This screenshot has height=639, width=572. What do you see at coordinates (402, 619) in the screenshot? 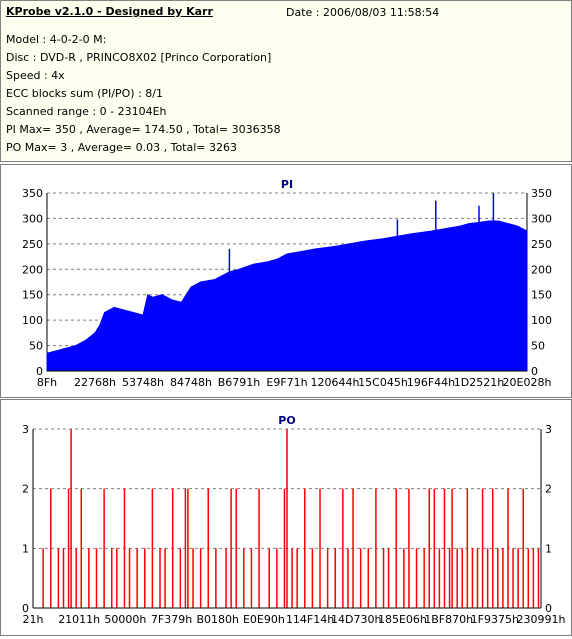
I see `po-x-tick-label: 185E06h` at bounding box center [402, 619].